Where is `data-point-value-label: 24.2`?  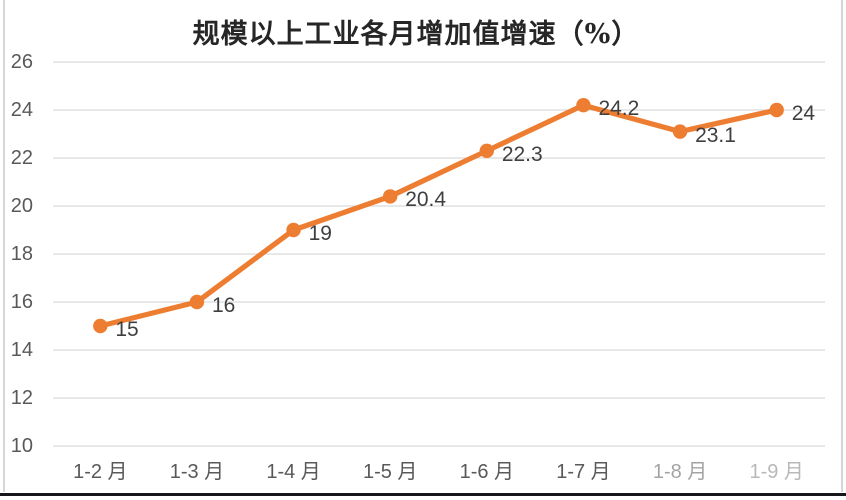 data-point-value-label: 24.2 is located at coordinates (619, 109).